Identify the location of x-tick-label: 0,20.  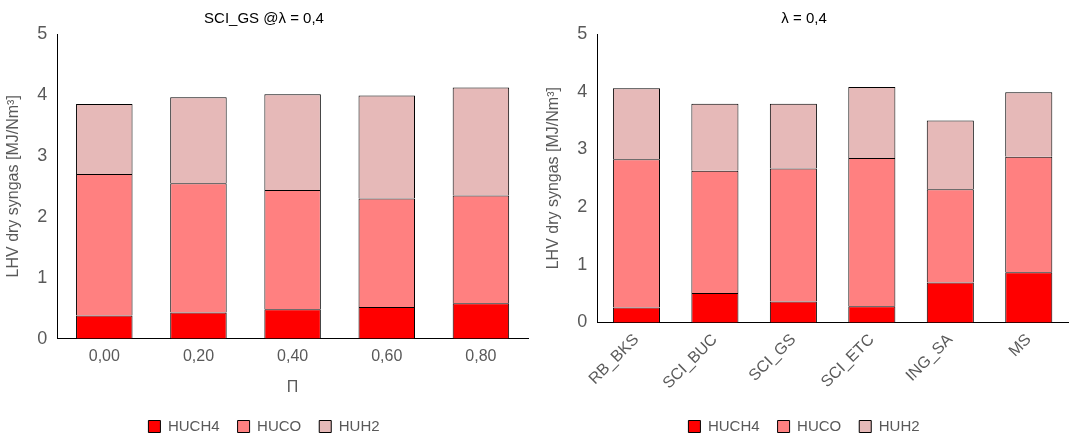
(198, 355).